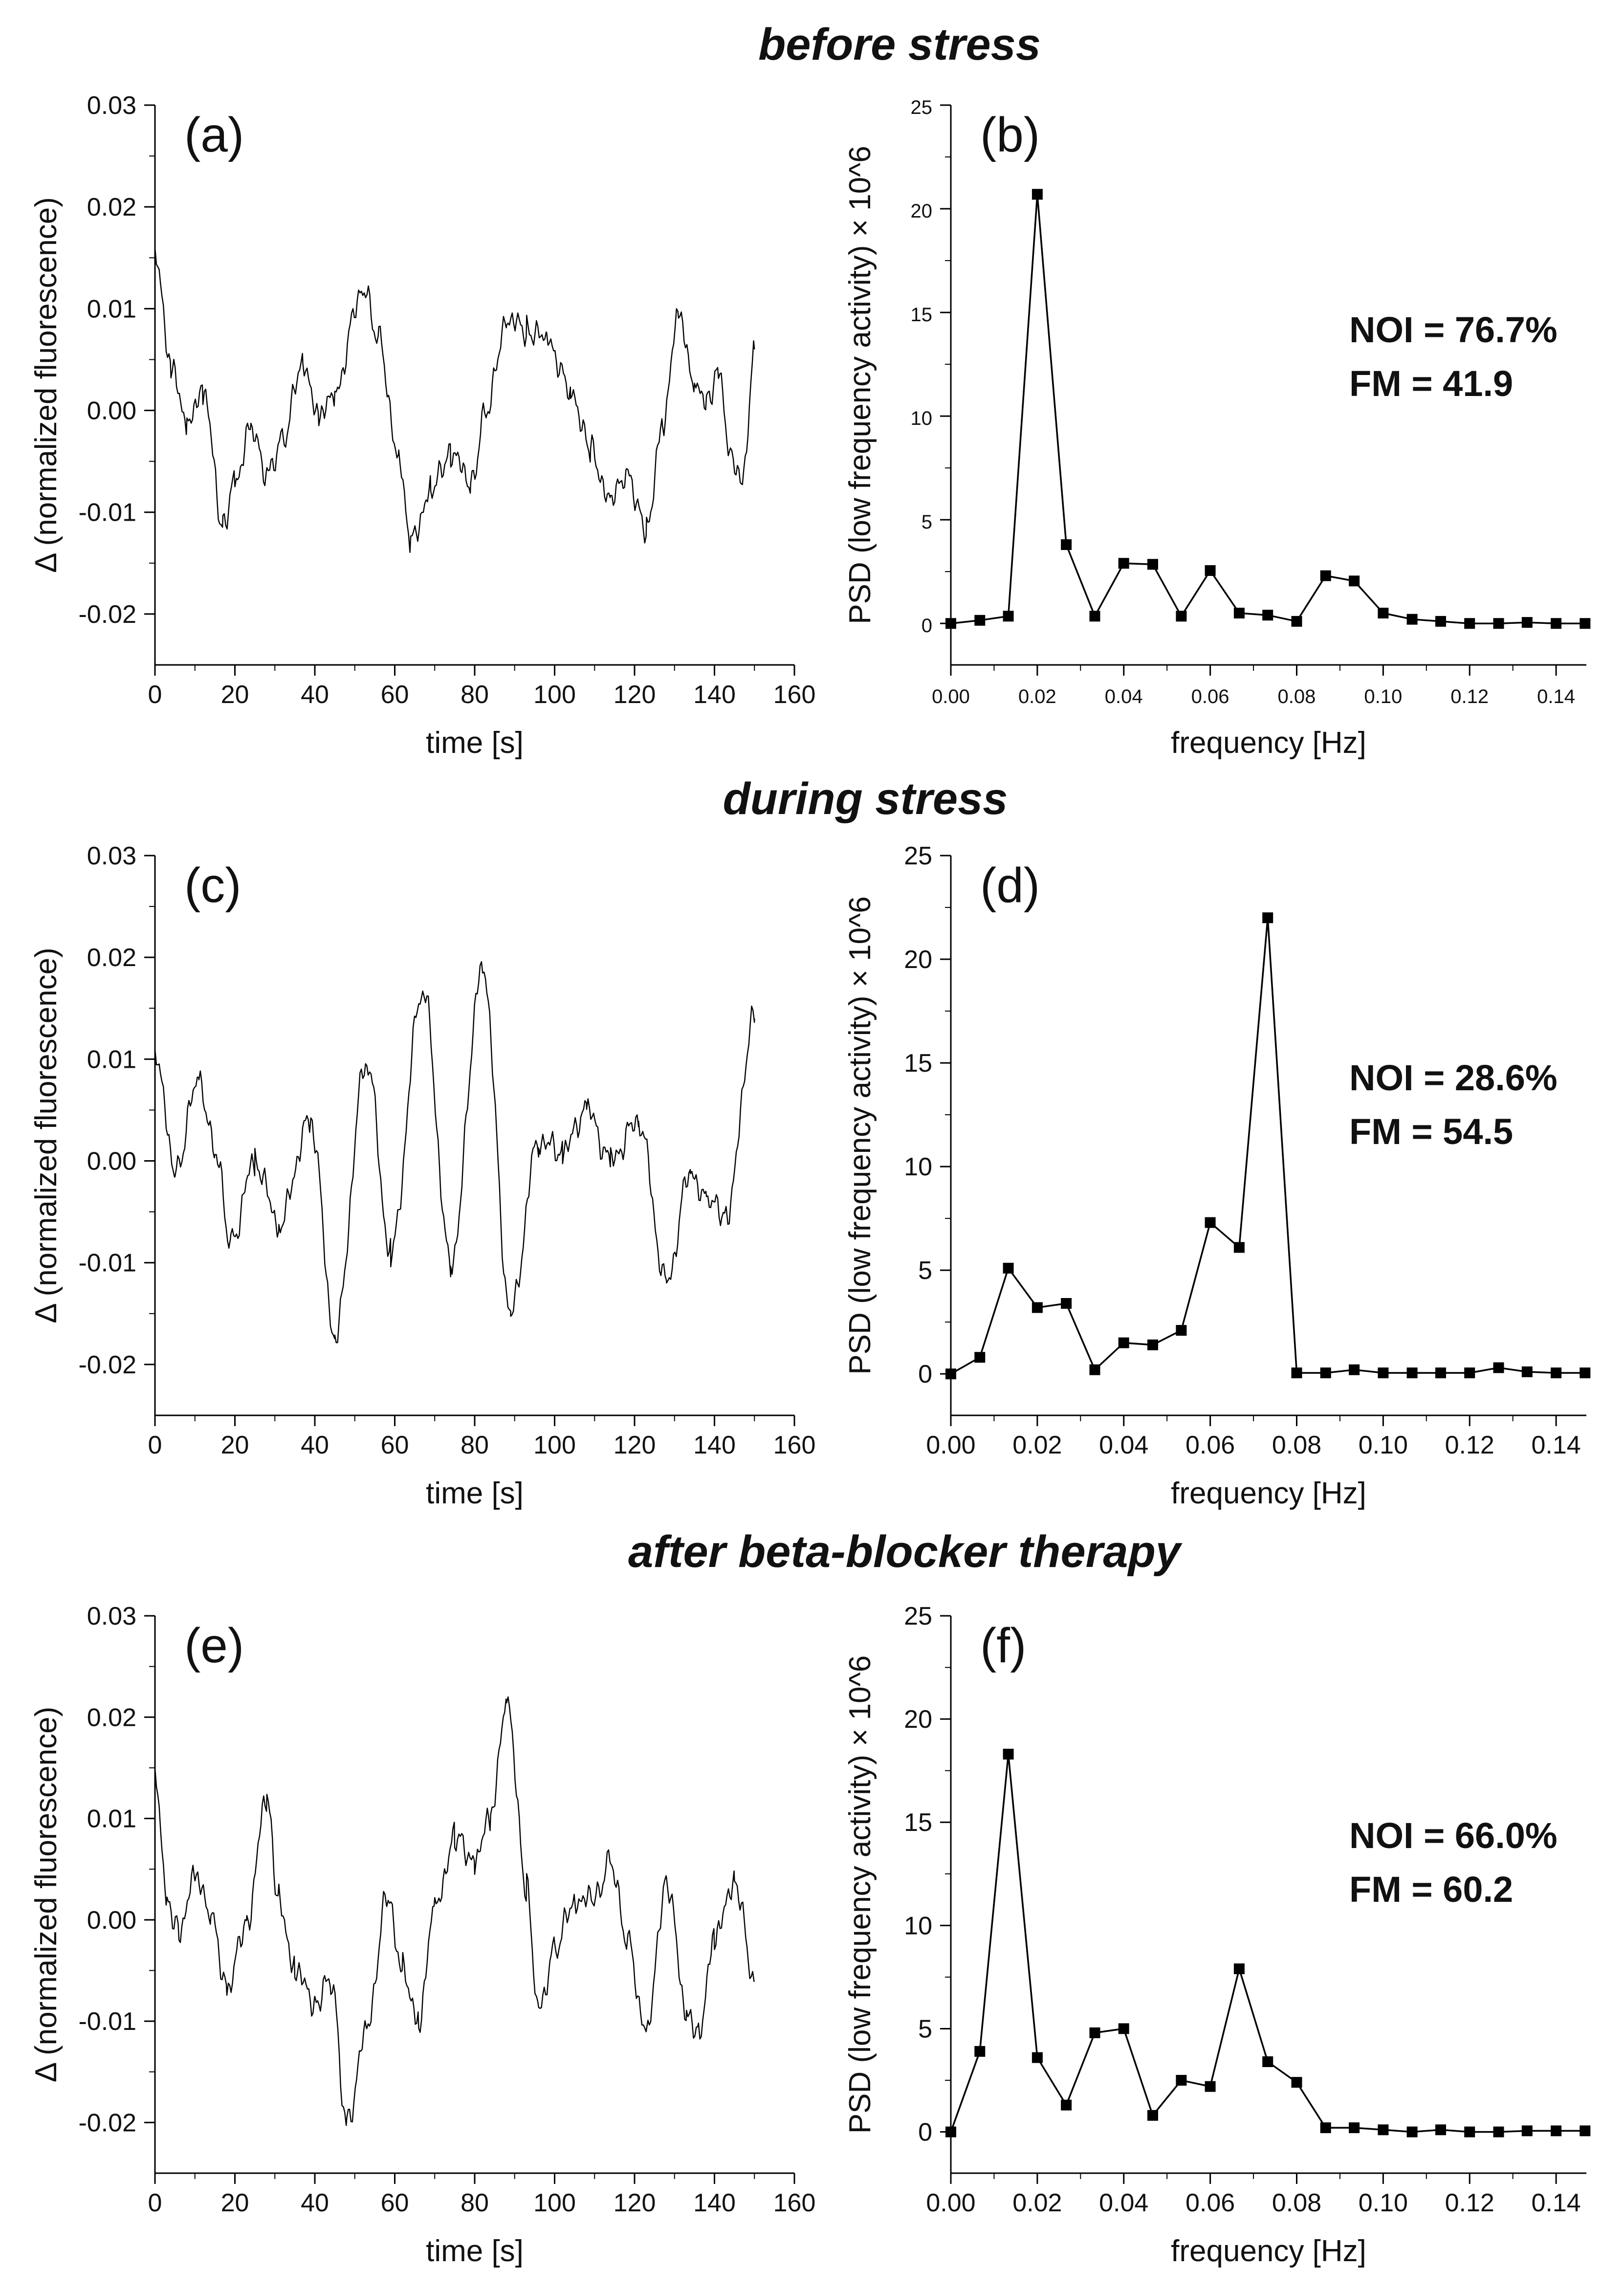 Image resolution: width=1624 pixels, height=2291 pixels. What do you see at coordinates (107, 1365) in the screenshot?
I see `y-tick-label: -0.02` at bounding box center [107, 1365].